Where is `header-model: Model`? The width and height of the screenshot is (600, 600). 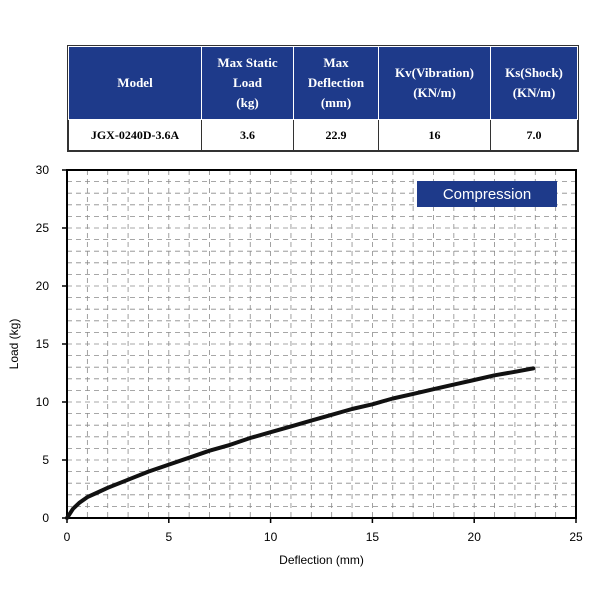 header-model: Model is located at coordinates (135, 83).